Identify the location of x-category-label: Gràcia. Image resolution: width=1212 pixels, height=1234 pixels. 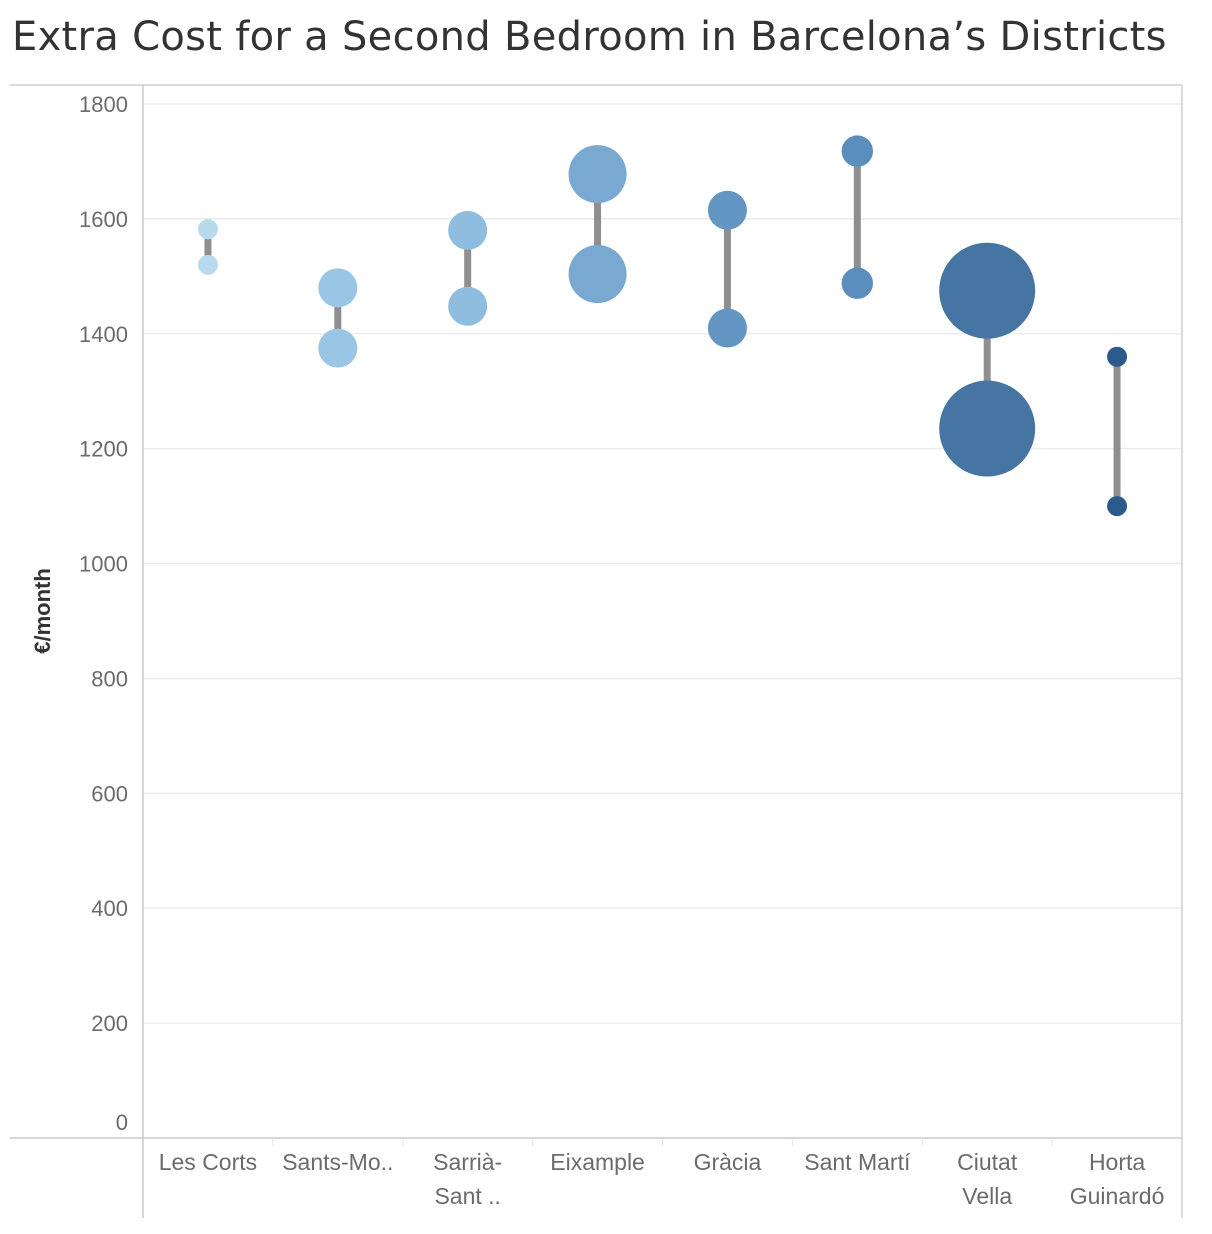
(728, 1162).